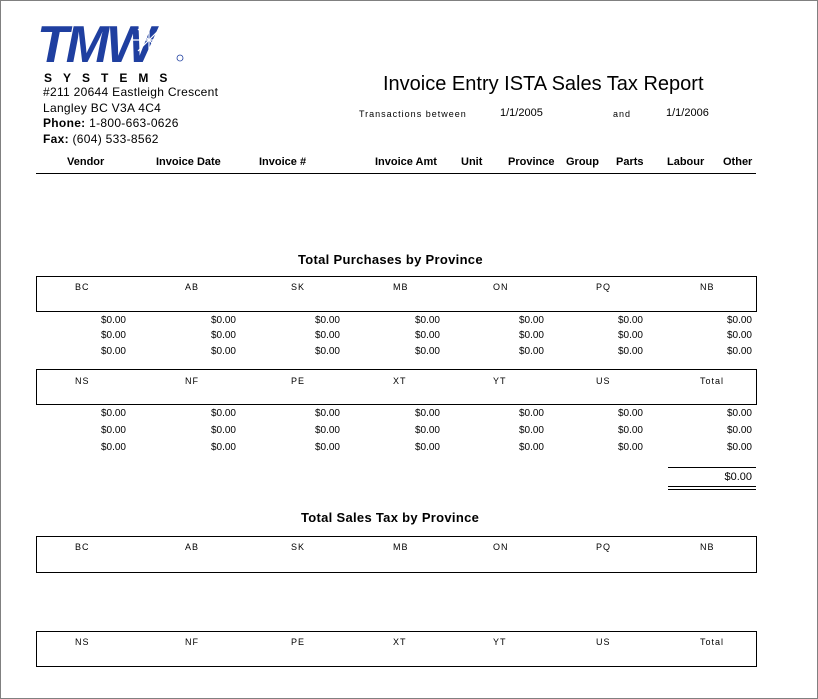  What do you see at coordinates (521, 113) in the screenshot?
I see `start-date: 1/1/2005` at bounding box center [521, 113].